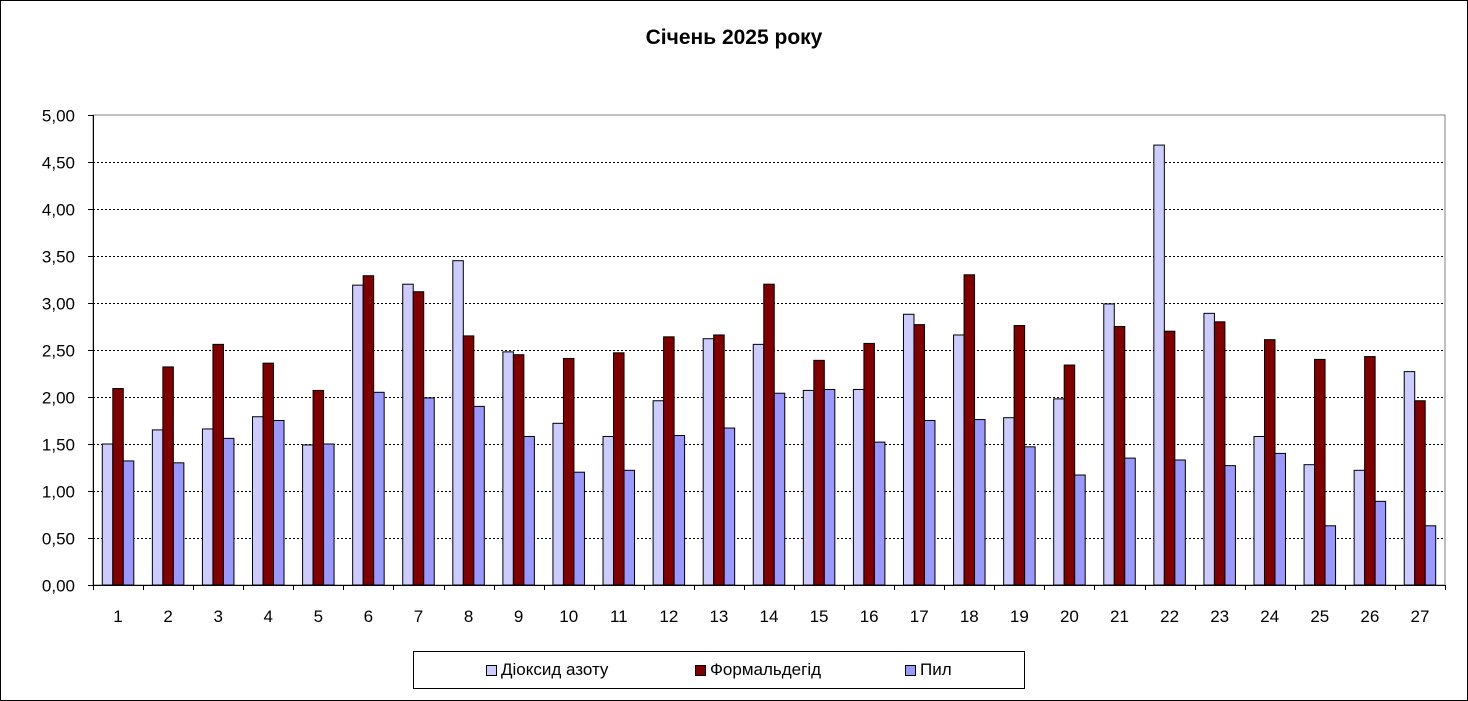 The width and height of the screenshot is (1468, 701). Describe the element at coordinates (1119, 616) in the screenshot. I see `x-tick-label: 21` at that location.